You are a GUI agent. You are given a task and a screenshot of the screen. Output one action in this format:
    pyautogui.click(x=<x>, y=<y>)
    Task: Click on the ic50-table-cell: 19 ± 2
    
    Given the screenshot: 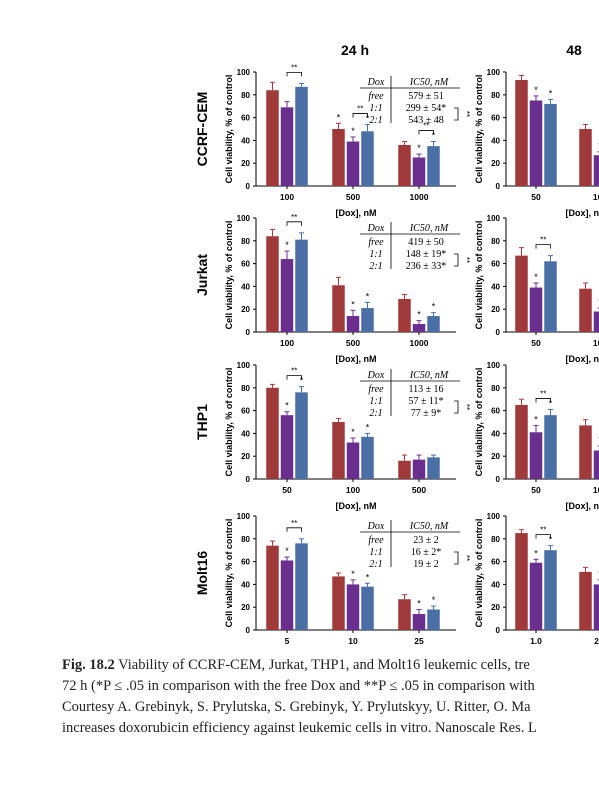 What is the action you would take?
    pyautogui.click(x=426, y=564)
    